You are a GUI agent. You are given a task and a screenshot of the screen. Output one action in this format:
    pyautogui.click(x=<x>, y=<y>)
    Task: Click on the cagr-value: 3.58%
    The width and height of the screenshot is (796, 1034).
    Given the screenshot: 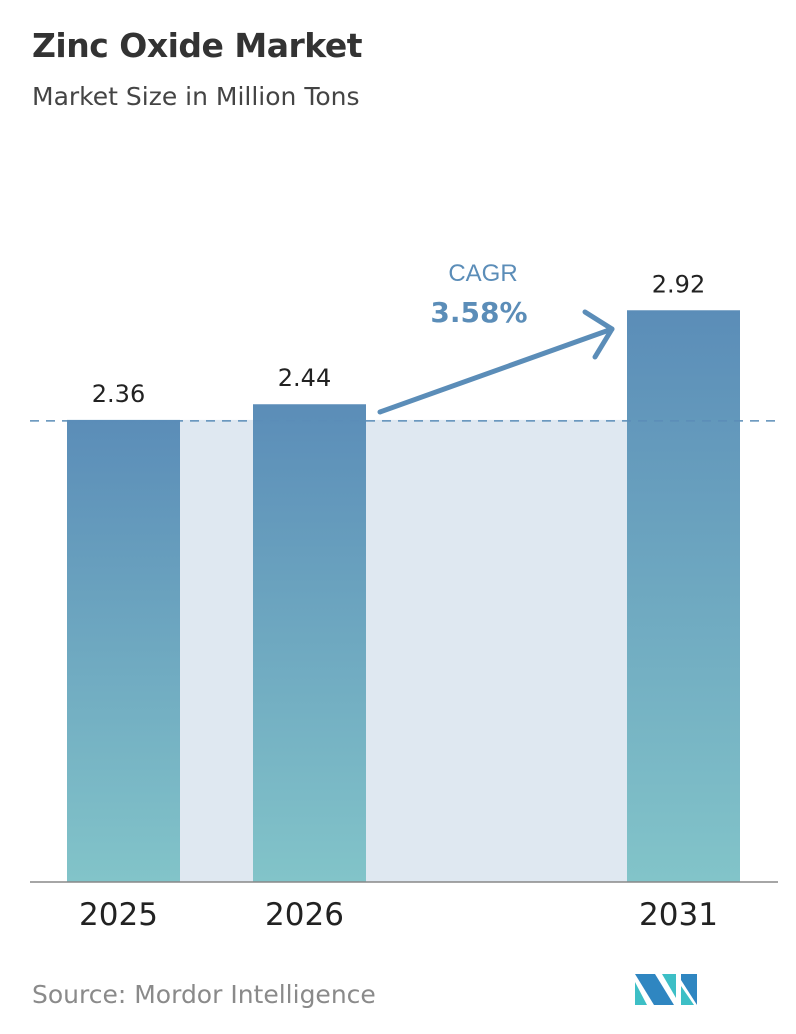 What is the action you would take?
    pyautogui.click(x=478, y=312)
    